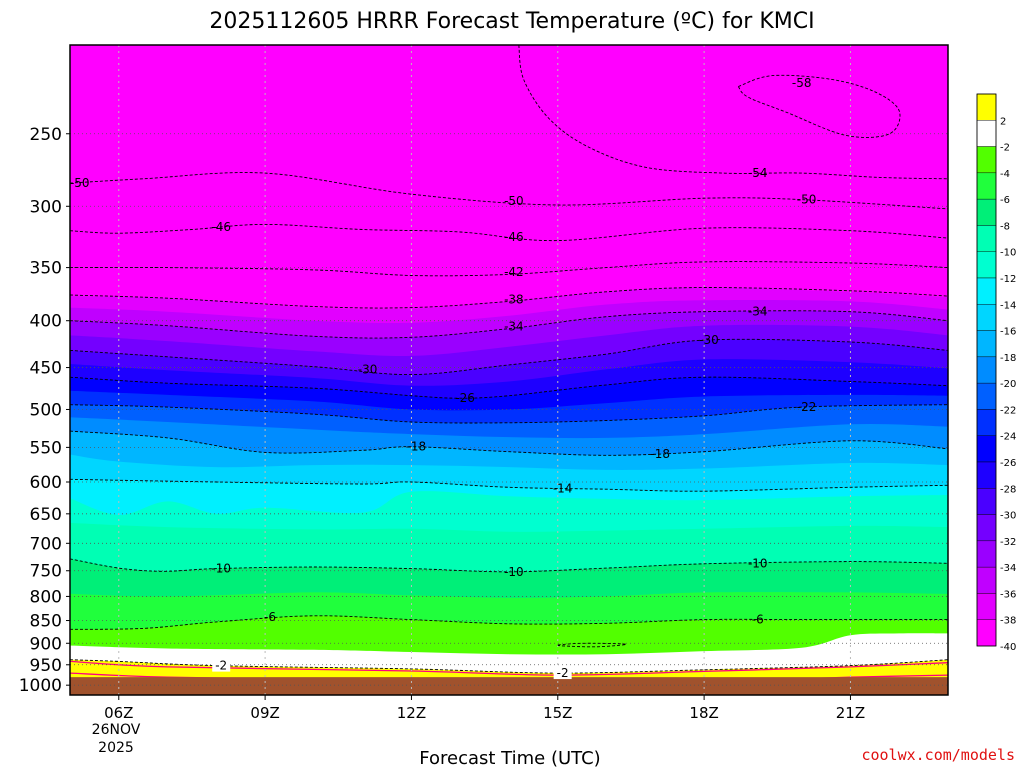 This screenshot has width=1024, height=768. What do you see at coordinates (116, 730) in the screenshot?
I see `date-label-day: 26NOV` at bounding box center [116, 730].